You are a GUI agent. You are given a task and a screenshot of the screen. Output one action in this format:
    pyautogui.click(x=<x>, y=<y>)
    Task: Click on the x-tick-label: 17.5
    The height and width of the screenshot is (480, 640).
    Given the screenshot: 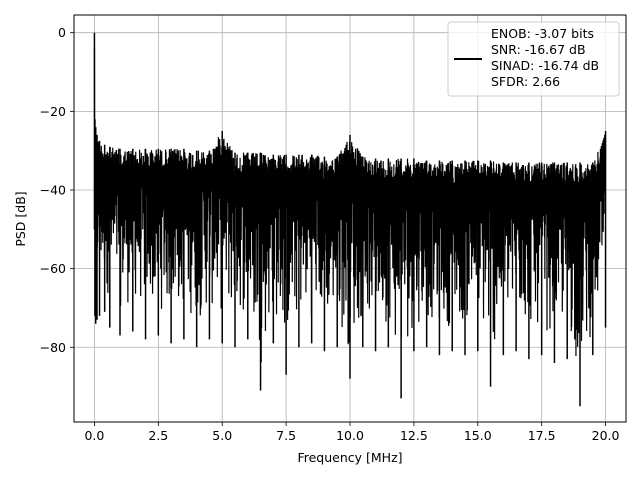 What is the action you would take?
    pyautogui.click(x=542, y=435)
    